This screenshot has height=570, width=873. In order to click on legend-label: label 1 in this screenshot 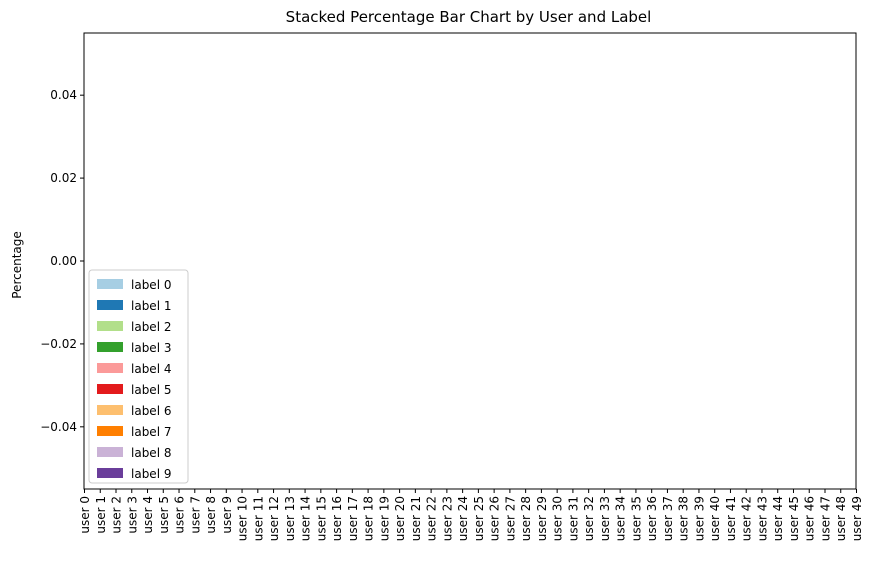, I will do `click(151, 306)`.